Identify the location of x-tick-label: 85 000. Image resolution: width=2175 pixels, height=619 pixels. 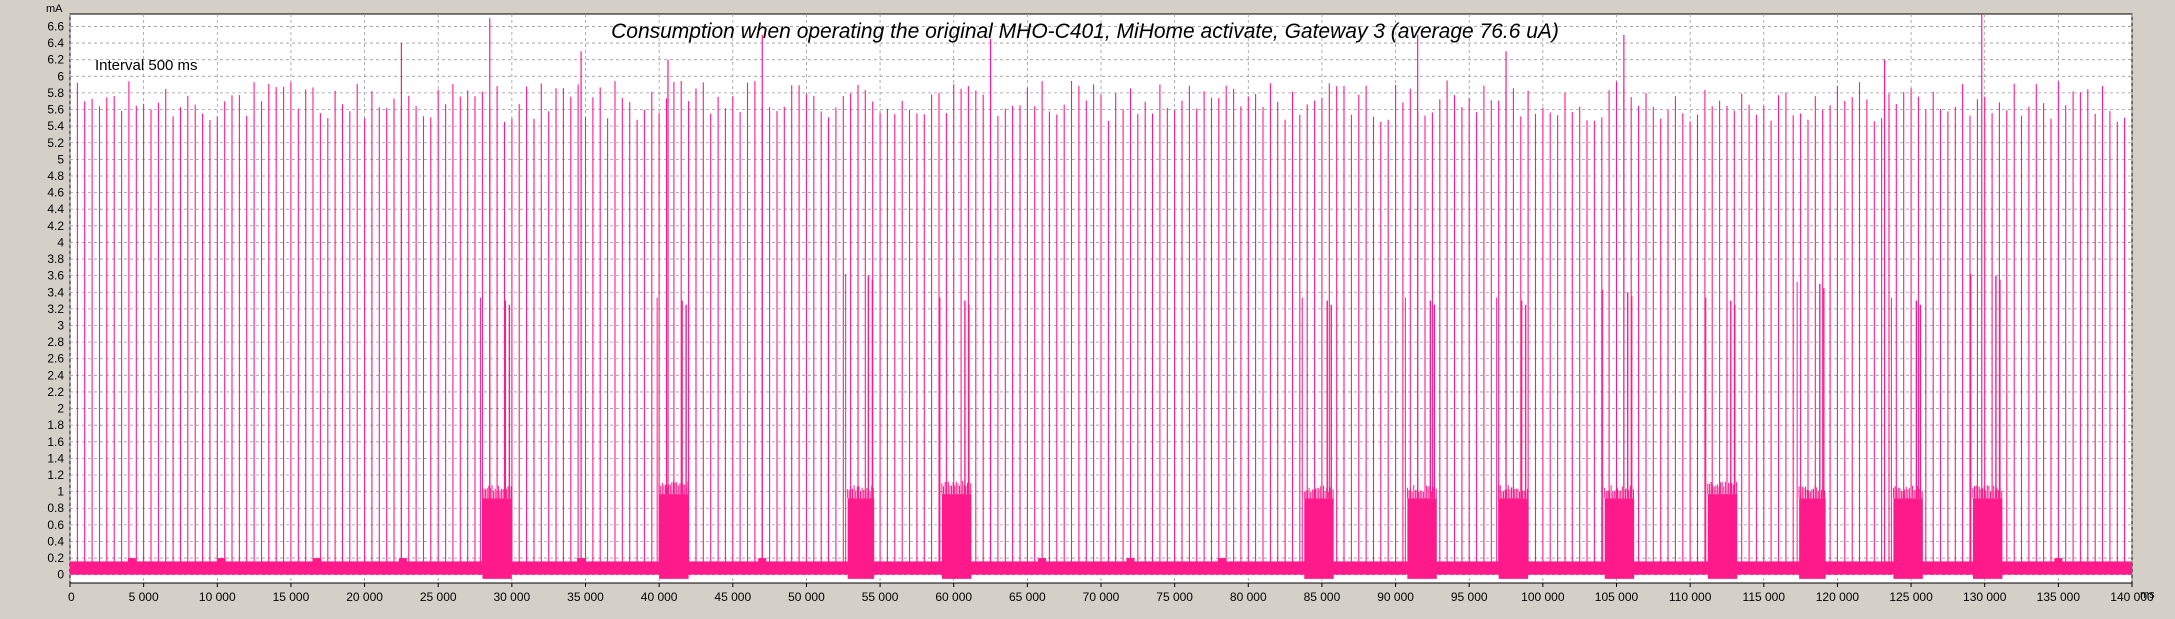
(1322, 597).